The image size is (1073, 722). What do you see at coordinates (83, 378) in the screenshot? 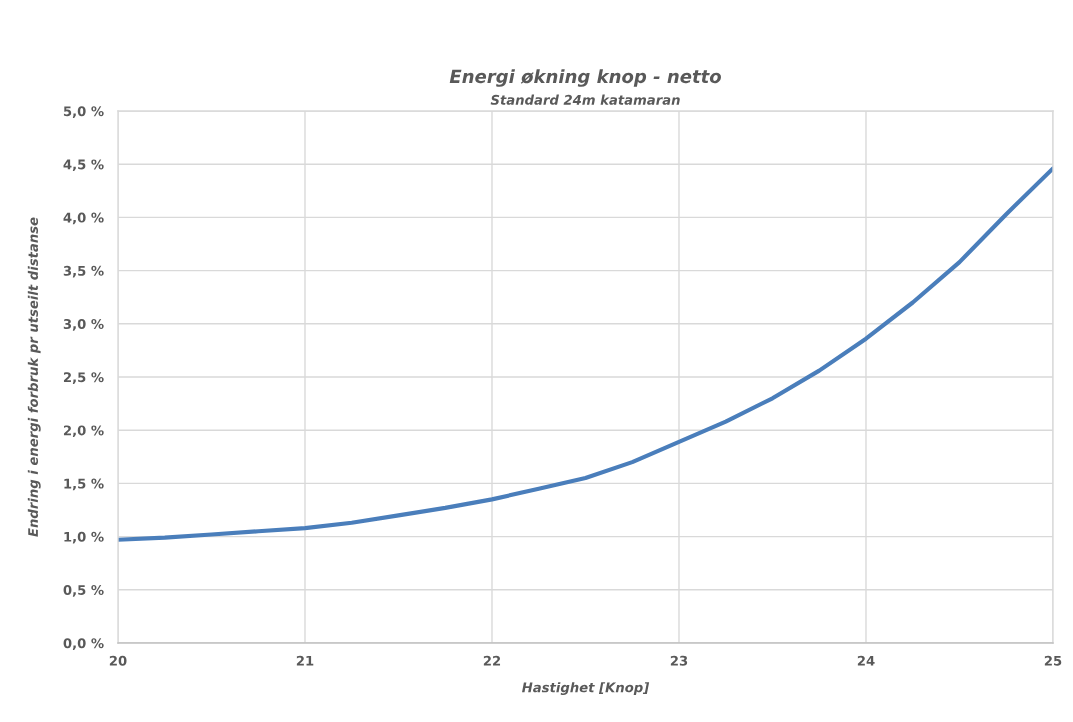
I see `y-tick-label: 2,5 %` at bounding box center [83, 378].